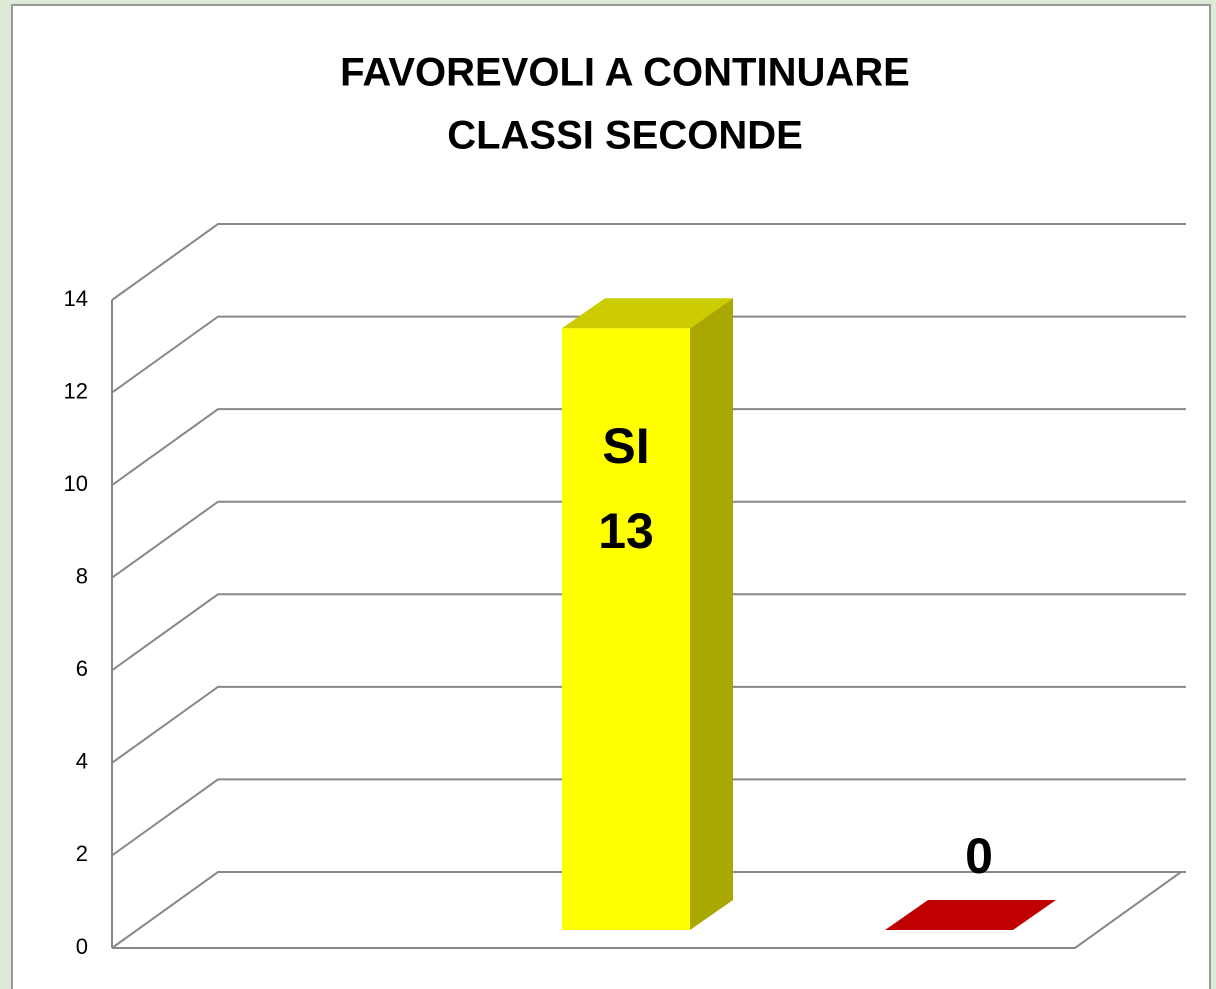 Image resolution: width=1216 pixels, height=989 pixels. Describe the element at coordinates (625, 73) in the screenshot. I see `chart-title: FAVOREVOLI A CONTINUARE` at that location.